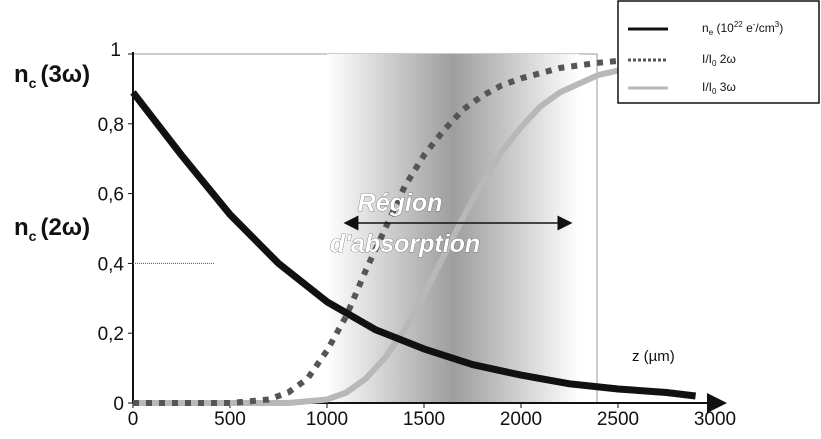 The height and width of the screenshot is (439, 821). I want to click on region-label-line2: d'absorption, so click(405, 244).